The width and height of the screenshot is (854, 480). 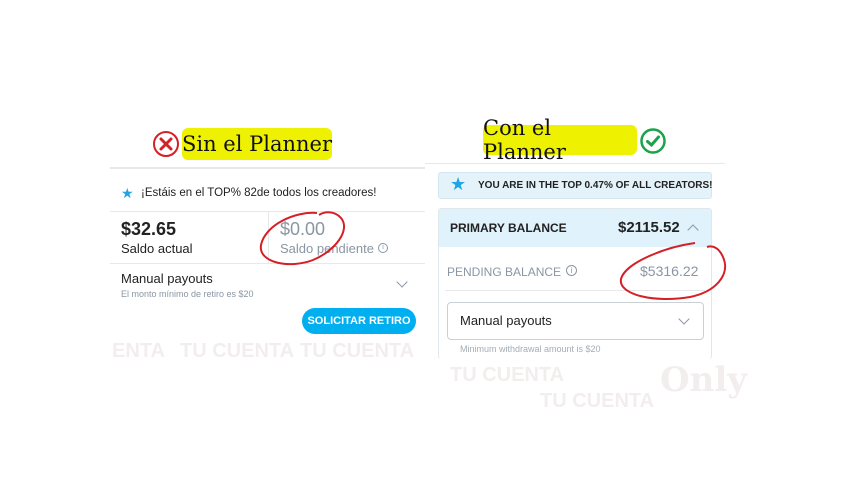 I want to click on balance-card, so click(x=575, y=283).